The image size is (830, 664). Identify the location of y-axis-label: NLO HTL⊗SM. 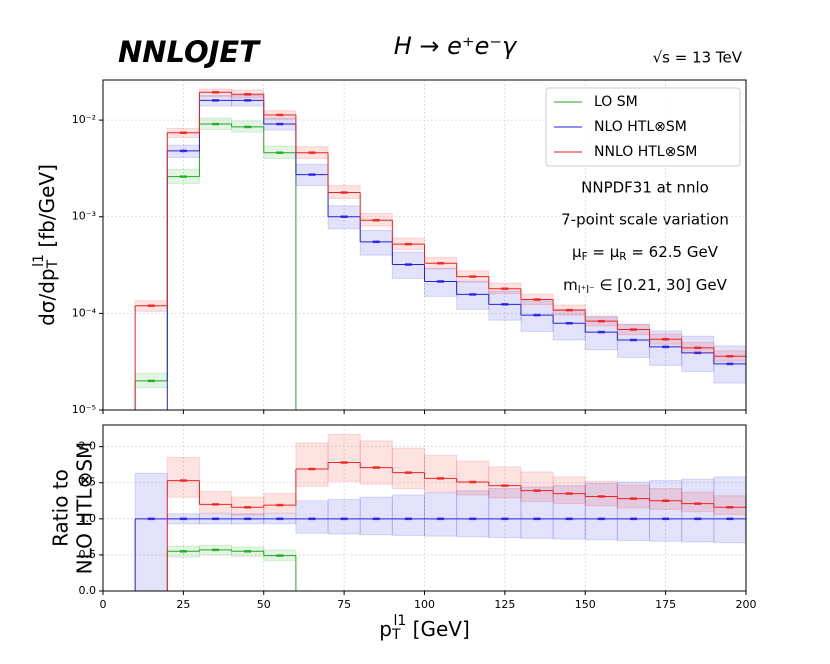
(85, 508).